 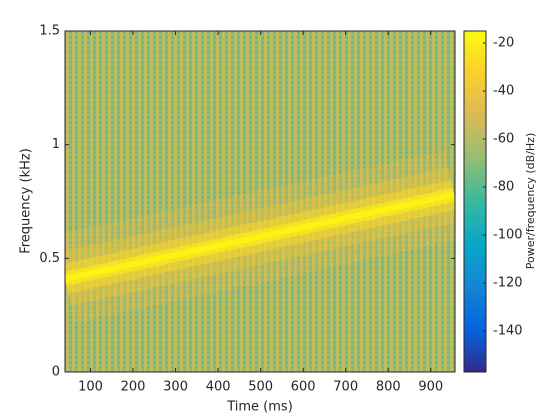 What do you see at coordinates (259, 407) in the screenshot?
I see `x-axis-label: Time (ms)` at bounding box center [259, 407].